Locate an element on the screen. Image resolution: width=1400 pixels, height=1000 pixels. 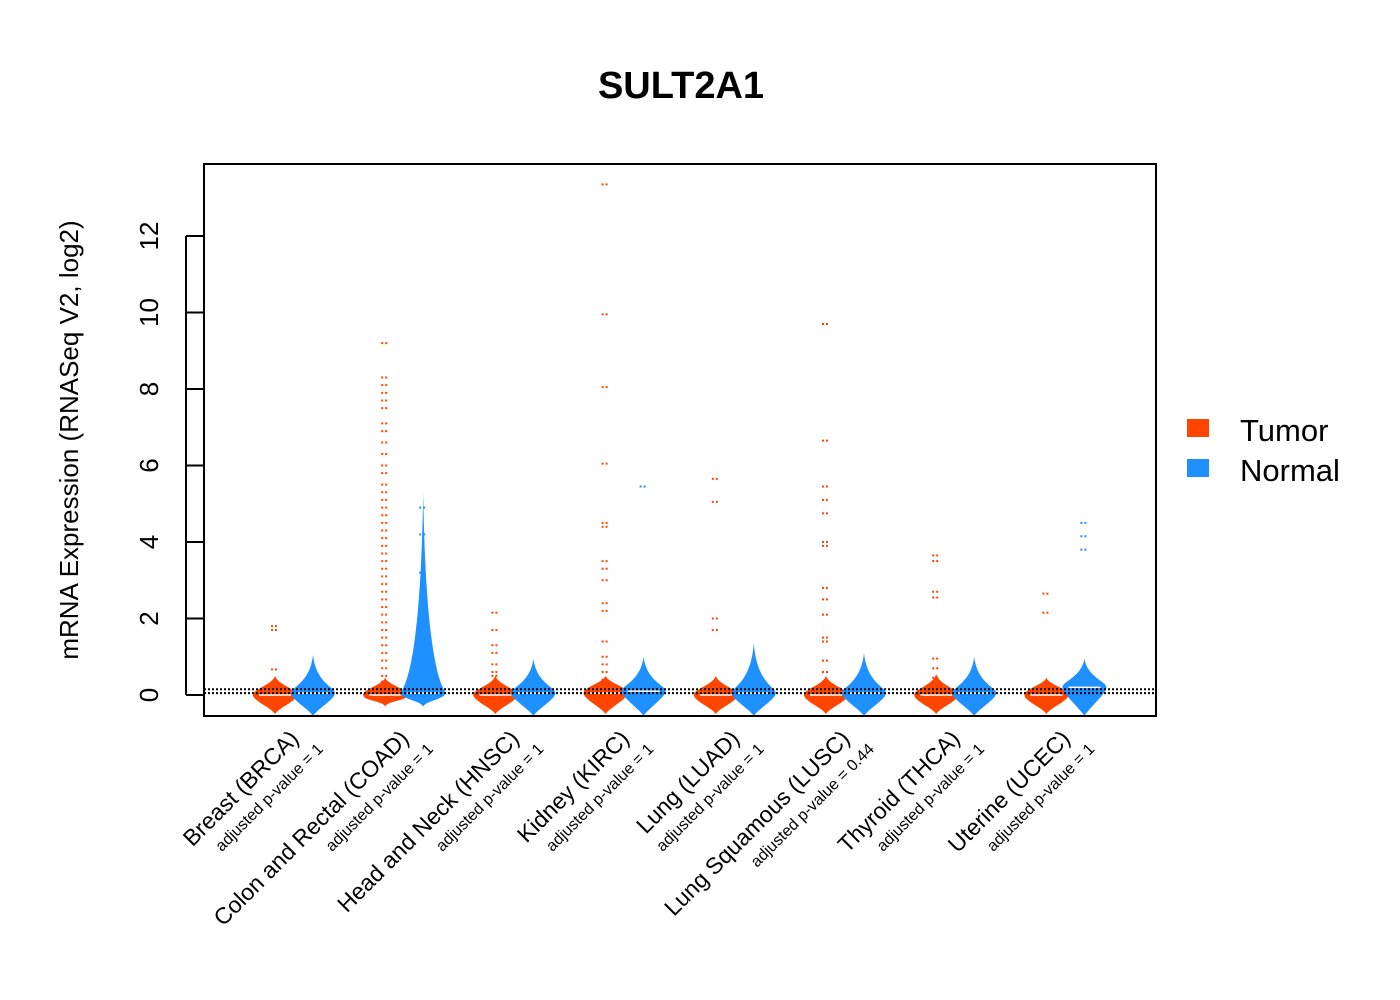
y-tick-label-0: 0 is located at coordinates (149, 695).